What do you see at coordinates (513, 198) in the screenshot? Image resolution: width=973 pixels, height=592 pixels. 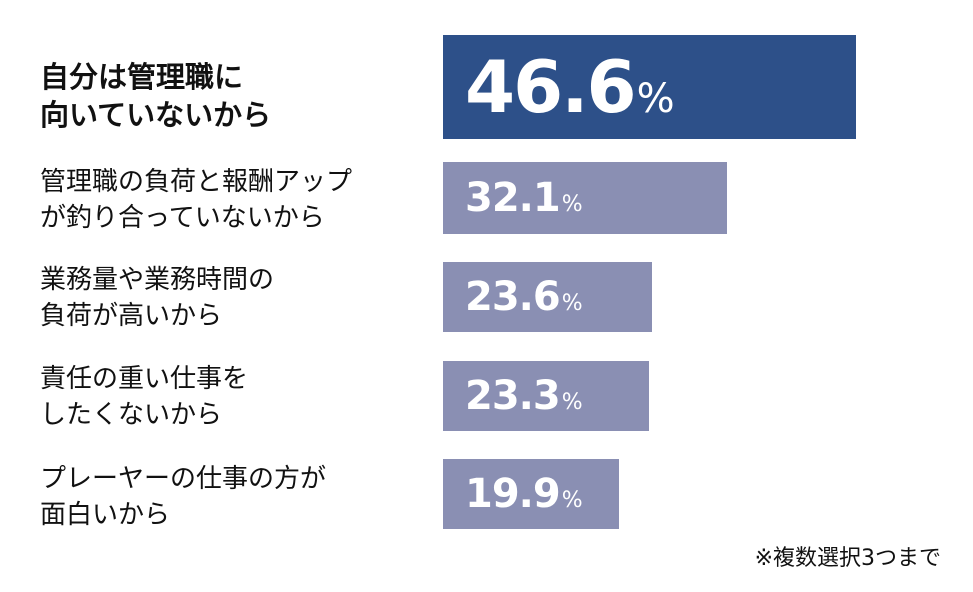 I see `data-label-value: 32.1` at bounding box center [513, 198].